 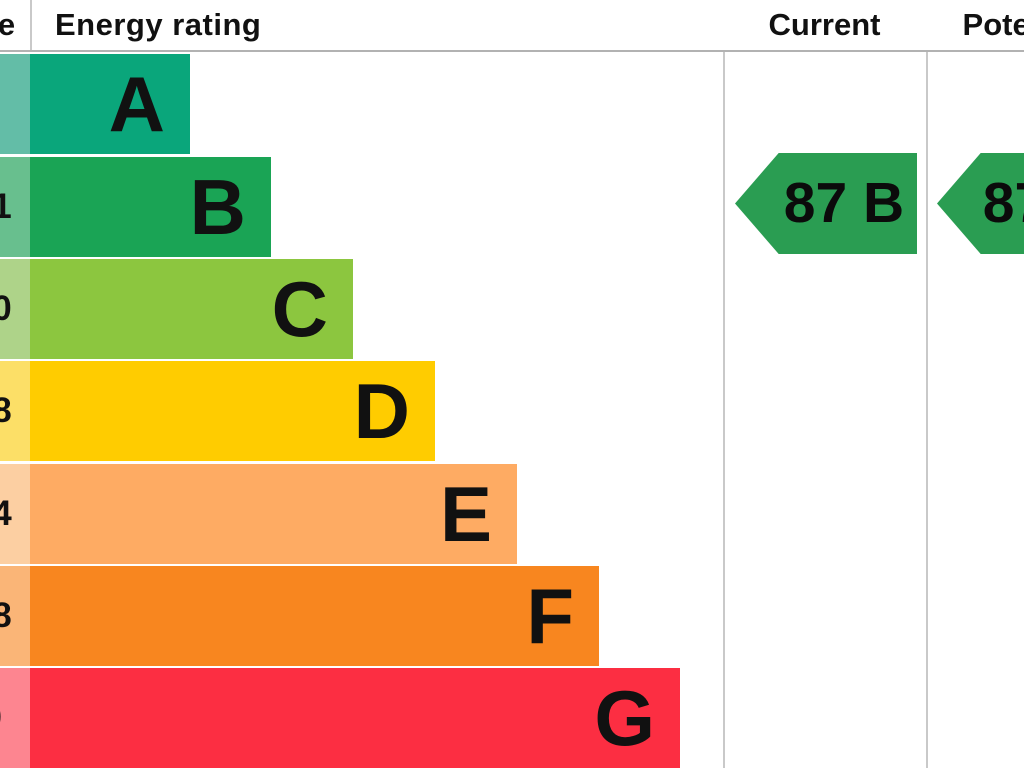 What do you see at coordinates (232, 411) in the screenshot?
I see `rating-bar-d: D` at bounding box center [232, 411].